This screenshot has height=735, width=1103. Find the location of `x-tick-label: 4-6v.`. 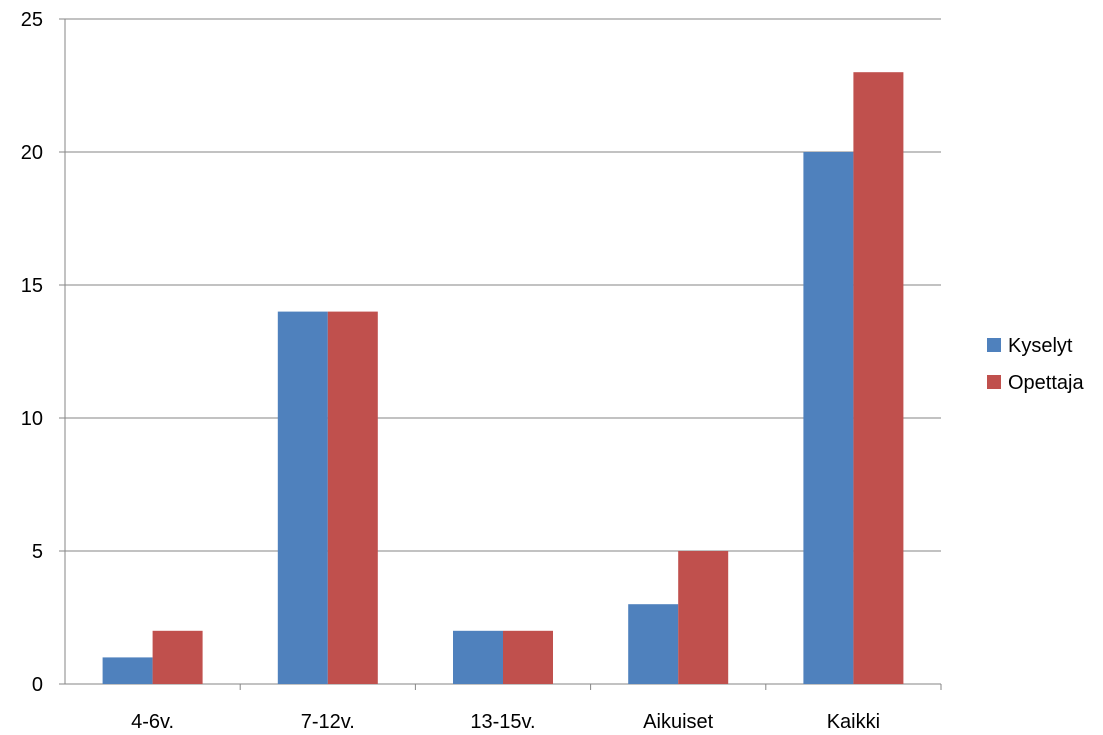

x-tick-label: 4-6v. is located at coordinates (152, 720).